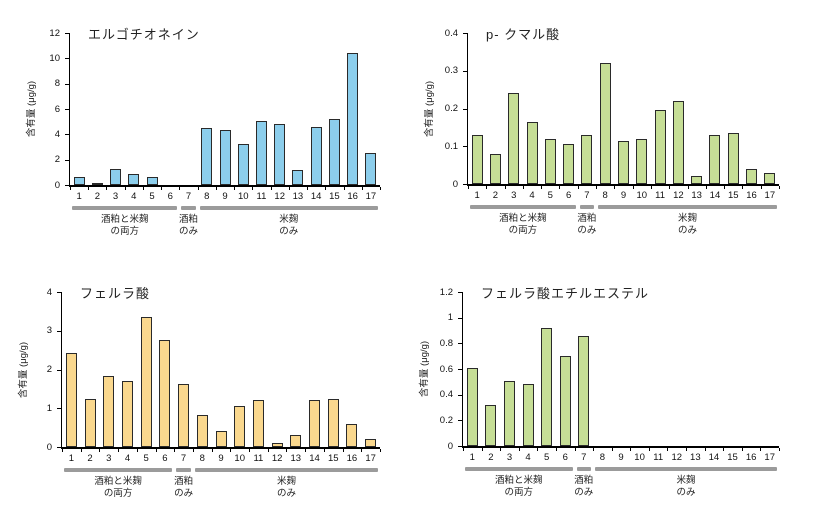 This screenshot has height=518, width=822. What do you see at coordinates (54, 33) in the screenshot?
I see `y-tick-label: 12` at bounding box center [54, 33].